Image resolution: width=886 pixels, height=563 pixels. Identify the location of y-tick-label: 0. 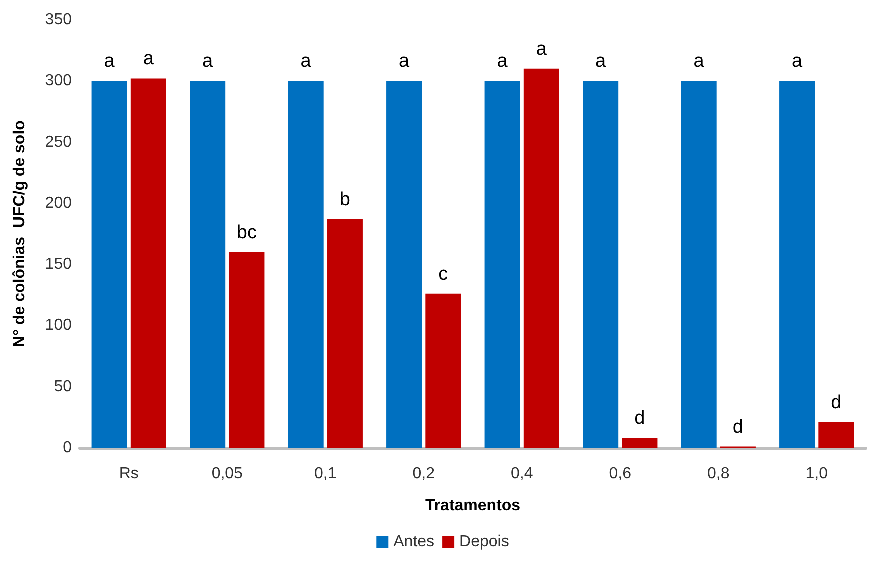
(67, 448).